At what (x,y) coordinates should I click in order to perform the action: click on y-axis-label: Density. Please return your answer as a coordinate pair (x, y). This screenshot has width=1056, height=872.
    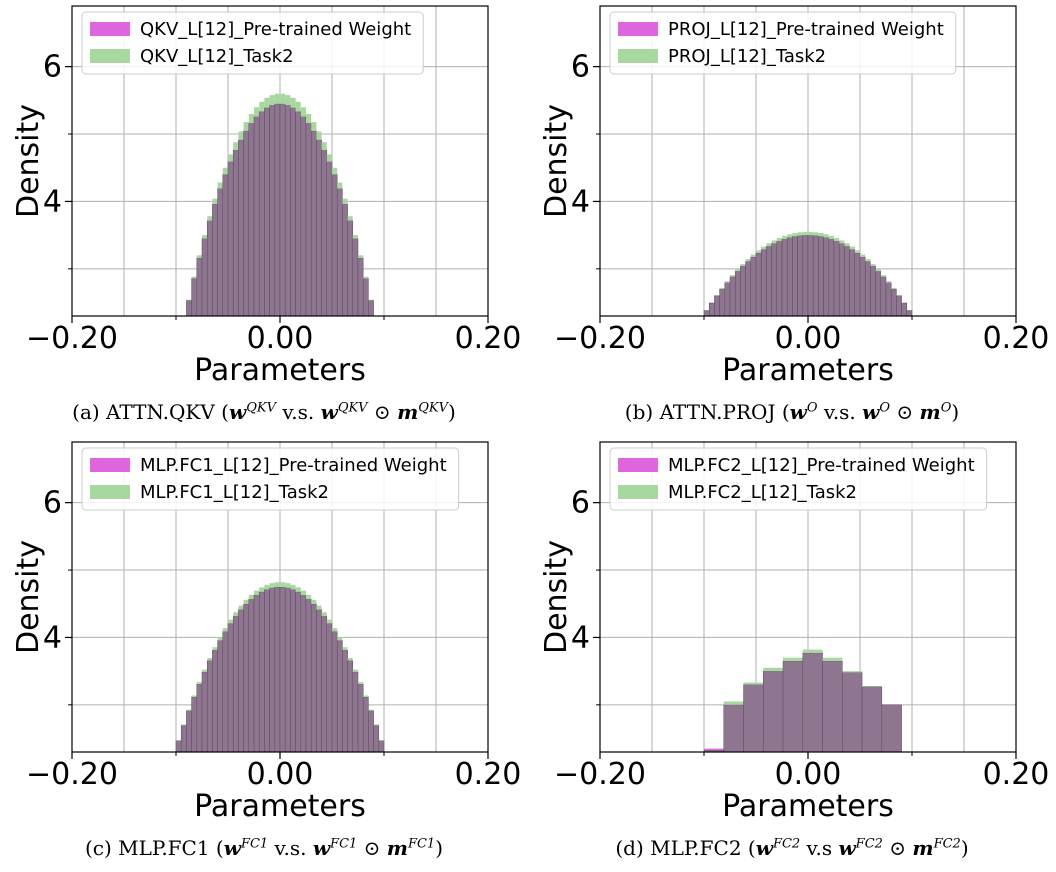
    Looking at the image, I should click on (556, 161).